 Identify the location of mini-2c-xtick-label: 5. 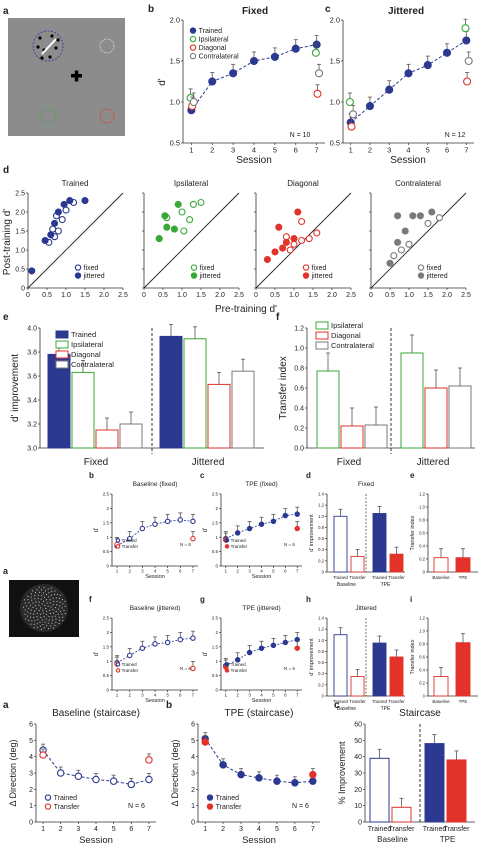
(273, 571).